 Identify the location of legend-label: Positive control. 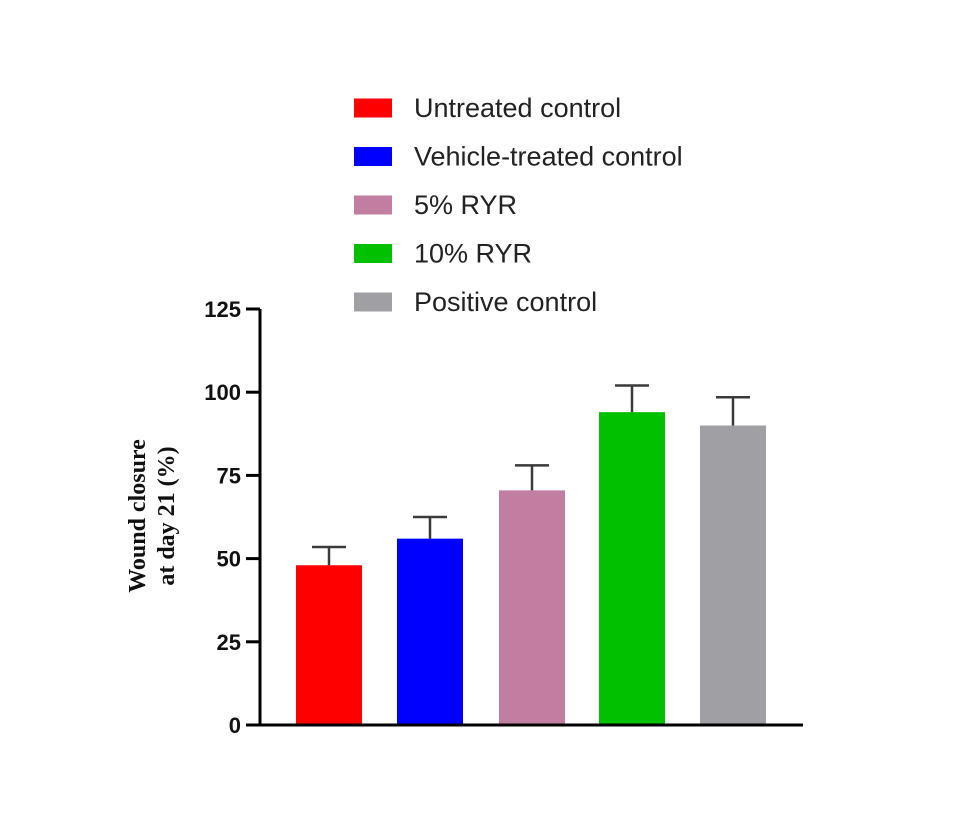
(505, 302).